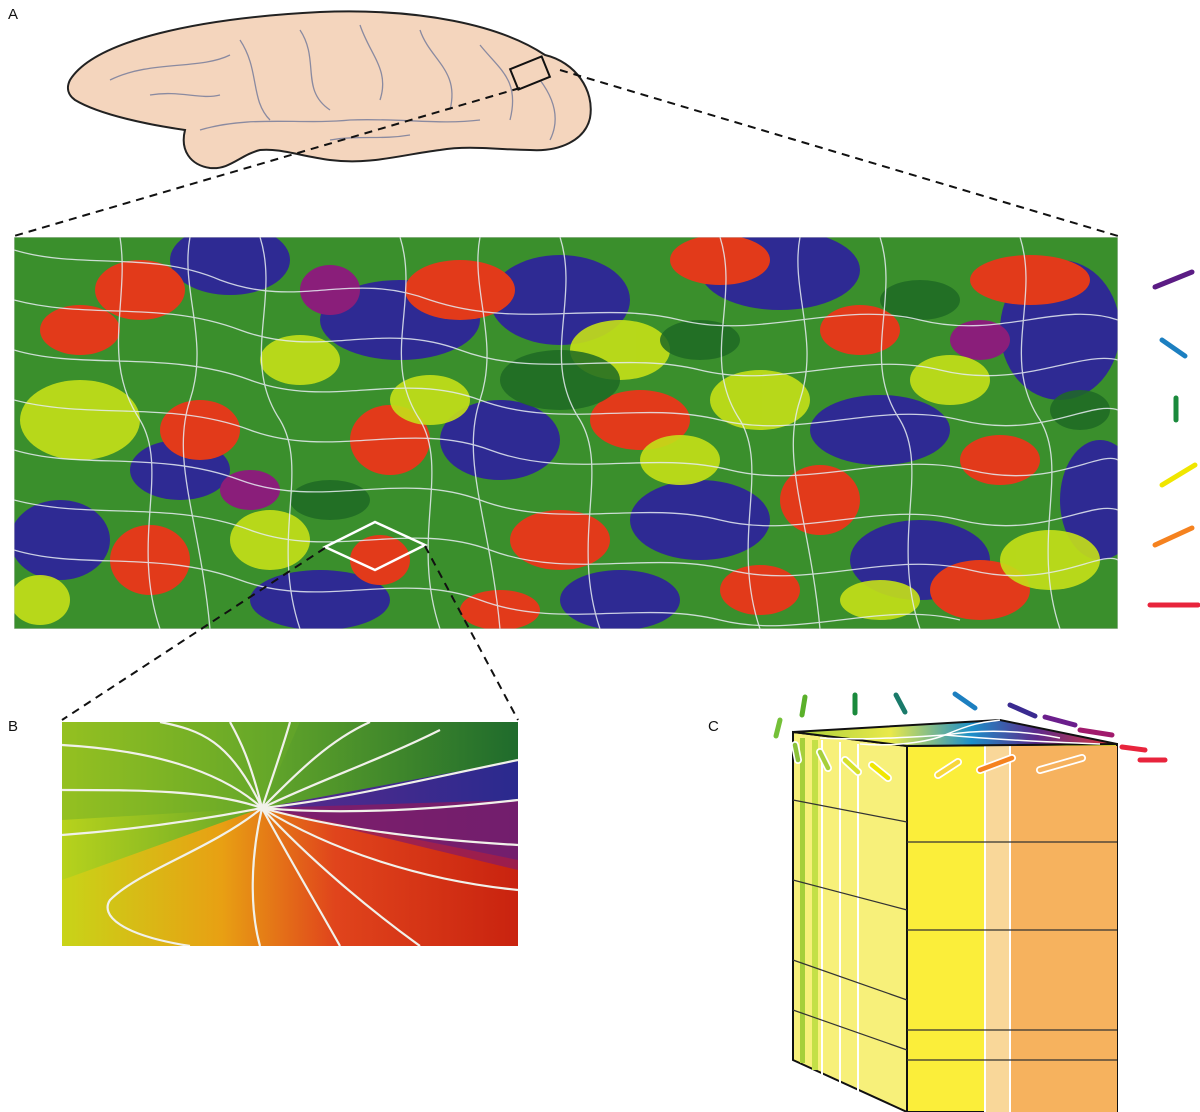 This screenshot has width=1200, height=1112. I want to click on panel-label-c: C, so click(713, 726).